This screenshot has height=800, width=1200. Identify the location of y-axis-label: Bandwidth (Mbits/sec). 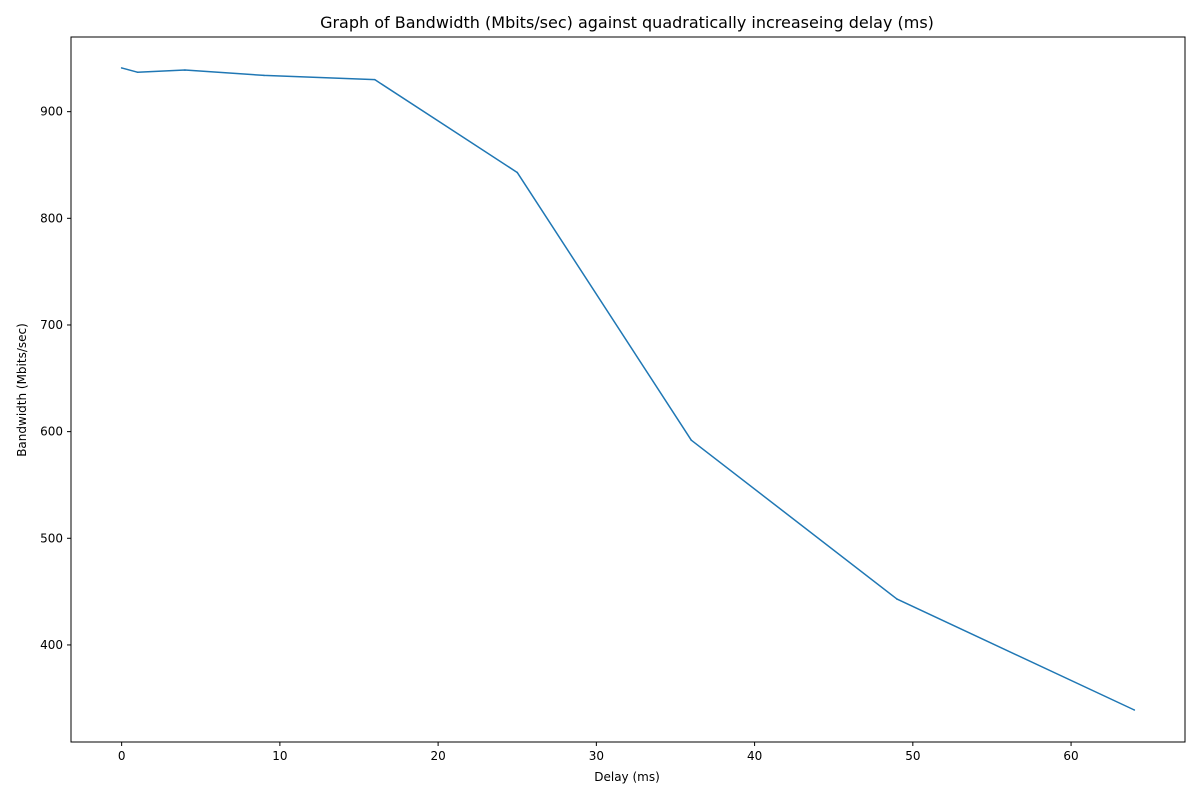
(22, 390).